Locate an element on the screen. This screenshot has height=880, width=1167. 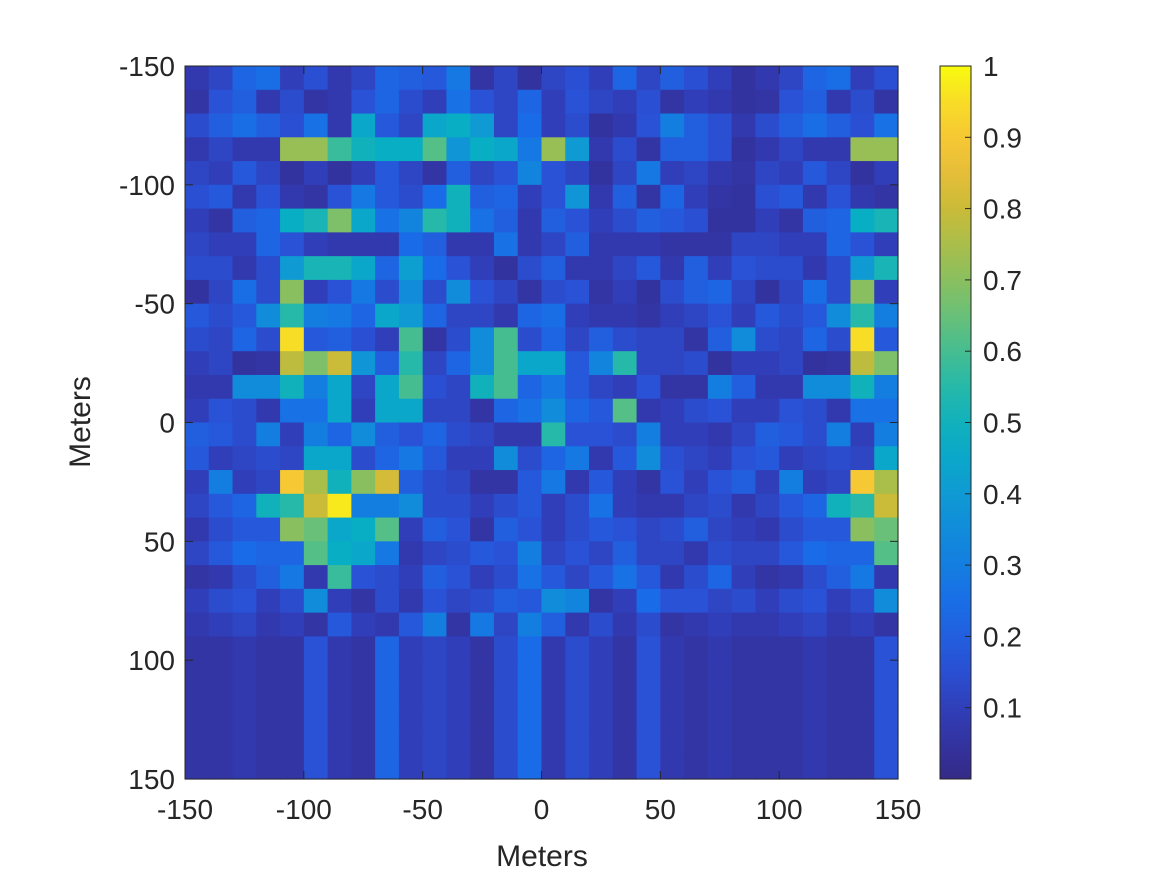
y-tick-label: -100 is located at coordinates (147, 185).